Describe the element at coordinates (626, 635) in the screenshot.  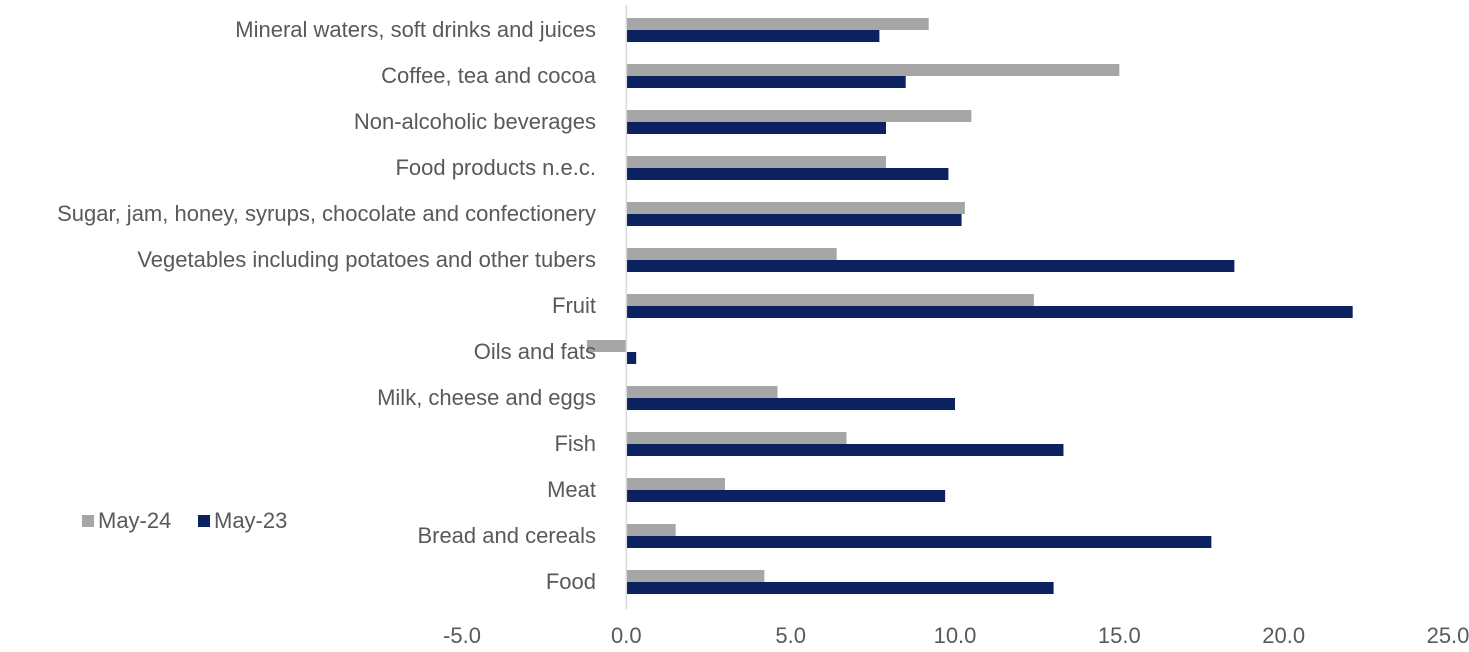
I see `x-tick-label: 0.0` at that location.